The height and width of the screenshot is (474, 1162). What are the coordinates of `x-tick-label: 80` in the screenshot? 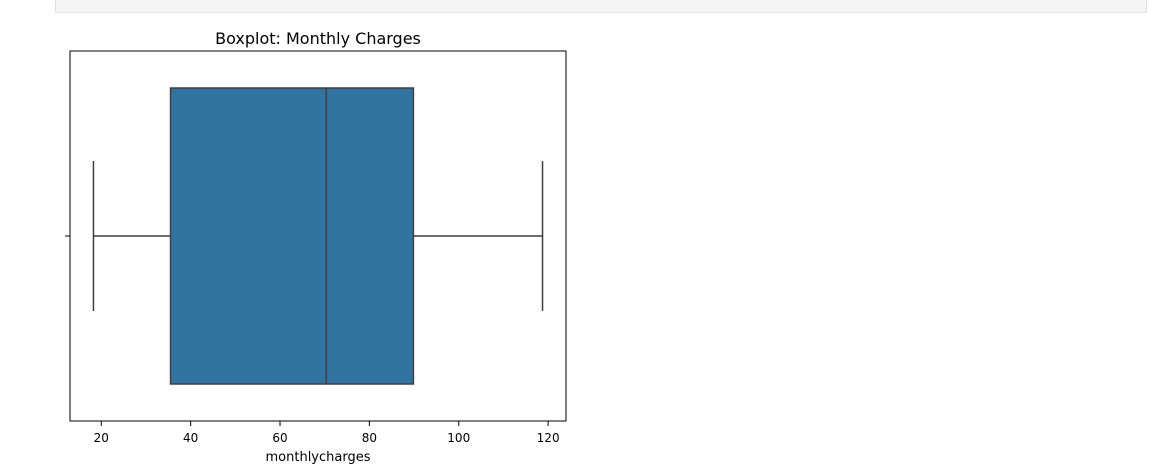 It's located at (369, 438).